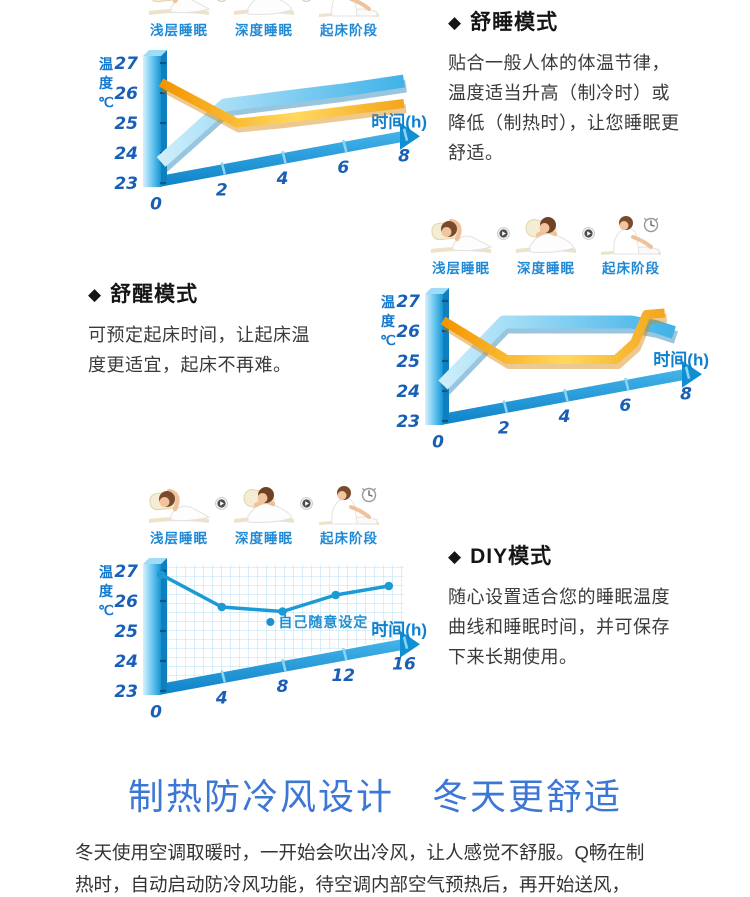  Describe the element at coordinates (238, 350) in the screenshot. I see `wake-mode-description: 可预定起床时间，让起床温 度更适宜，起床不再难。` at that location.